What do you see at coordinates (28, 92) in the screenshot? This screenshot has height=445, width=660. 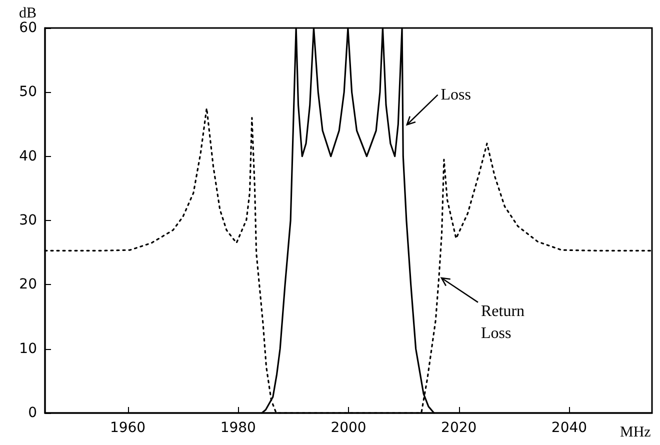 I see `y-tick-label: 50` at bounding box center [28, 92].